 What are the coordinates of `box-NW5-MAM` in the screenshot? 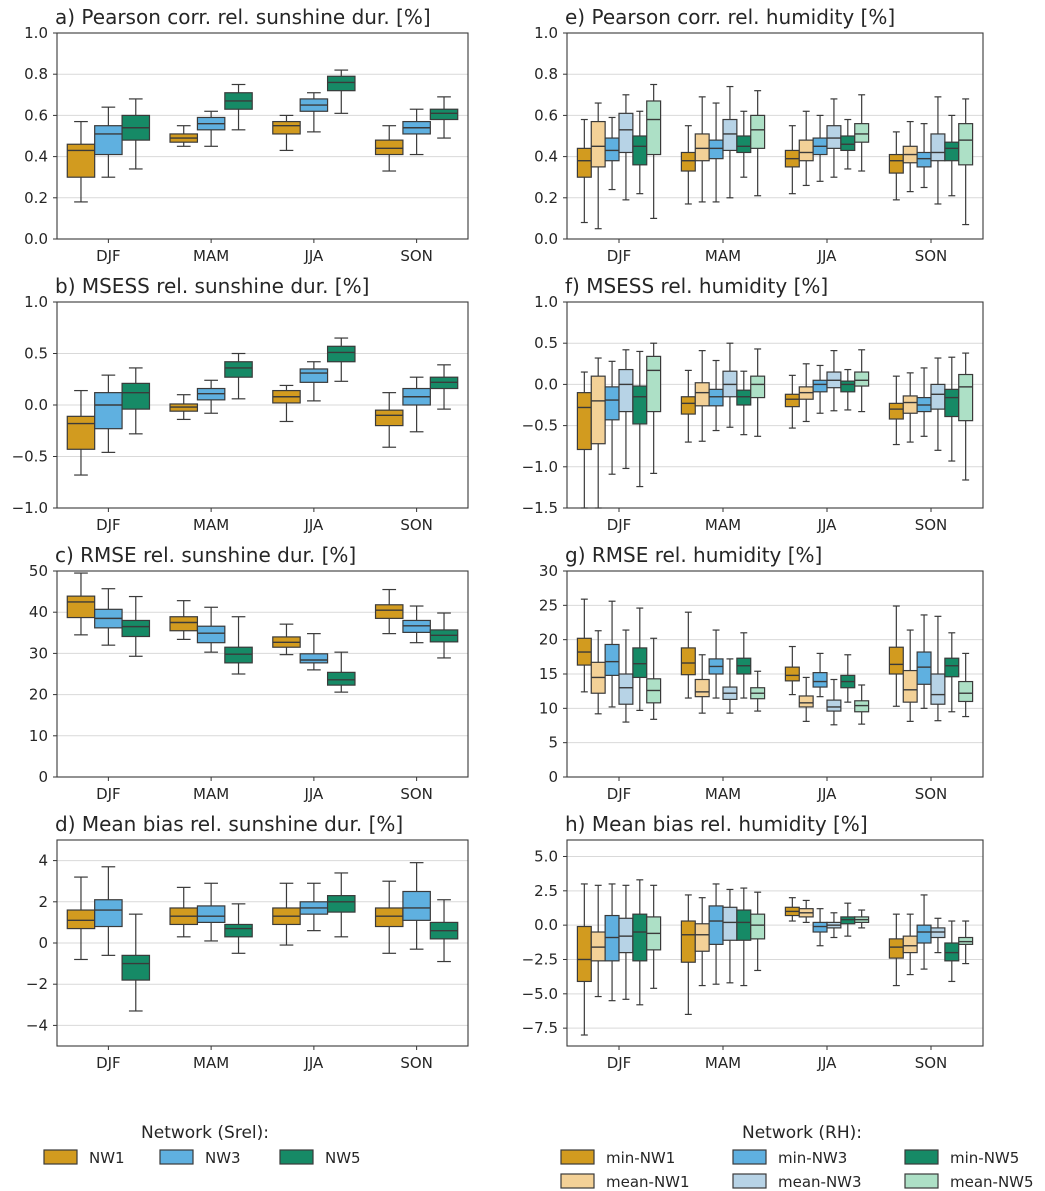 It's located at (238, 928).